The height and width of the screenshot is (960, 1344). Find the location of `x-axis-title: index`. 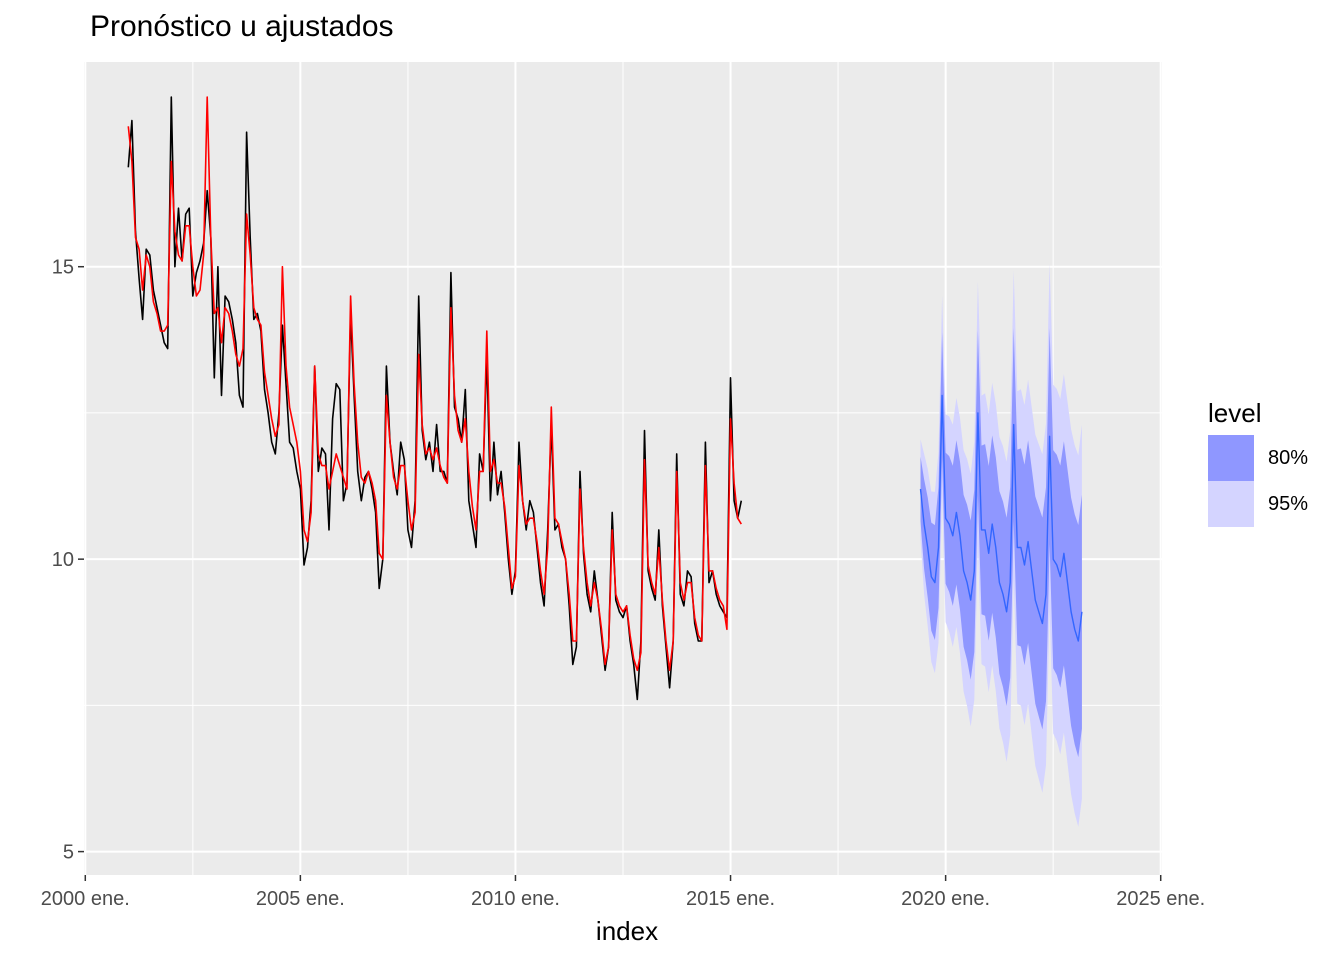

x-axis-title: index is located at coordinates (627, 931).